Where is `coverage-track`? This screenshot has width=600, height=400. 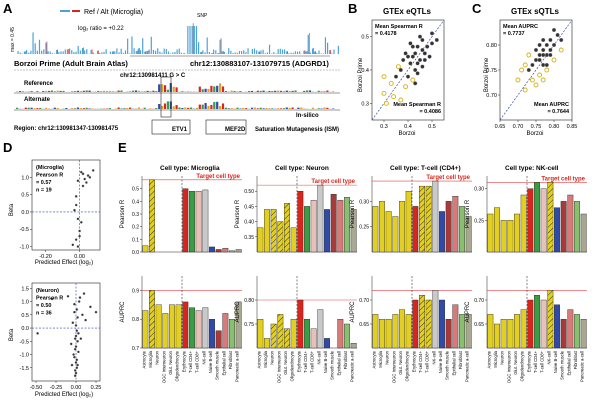 coverage-track is located at coordinates (178, 38).